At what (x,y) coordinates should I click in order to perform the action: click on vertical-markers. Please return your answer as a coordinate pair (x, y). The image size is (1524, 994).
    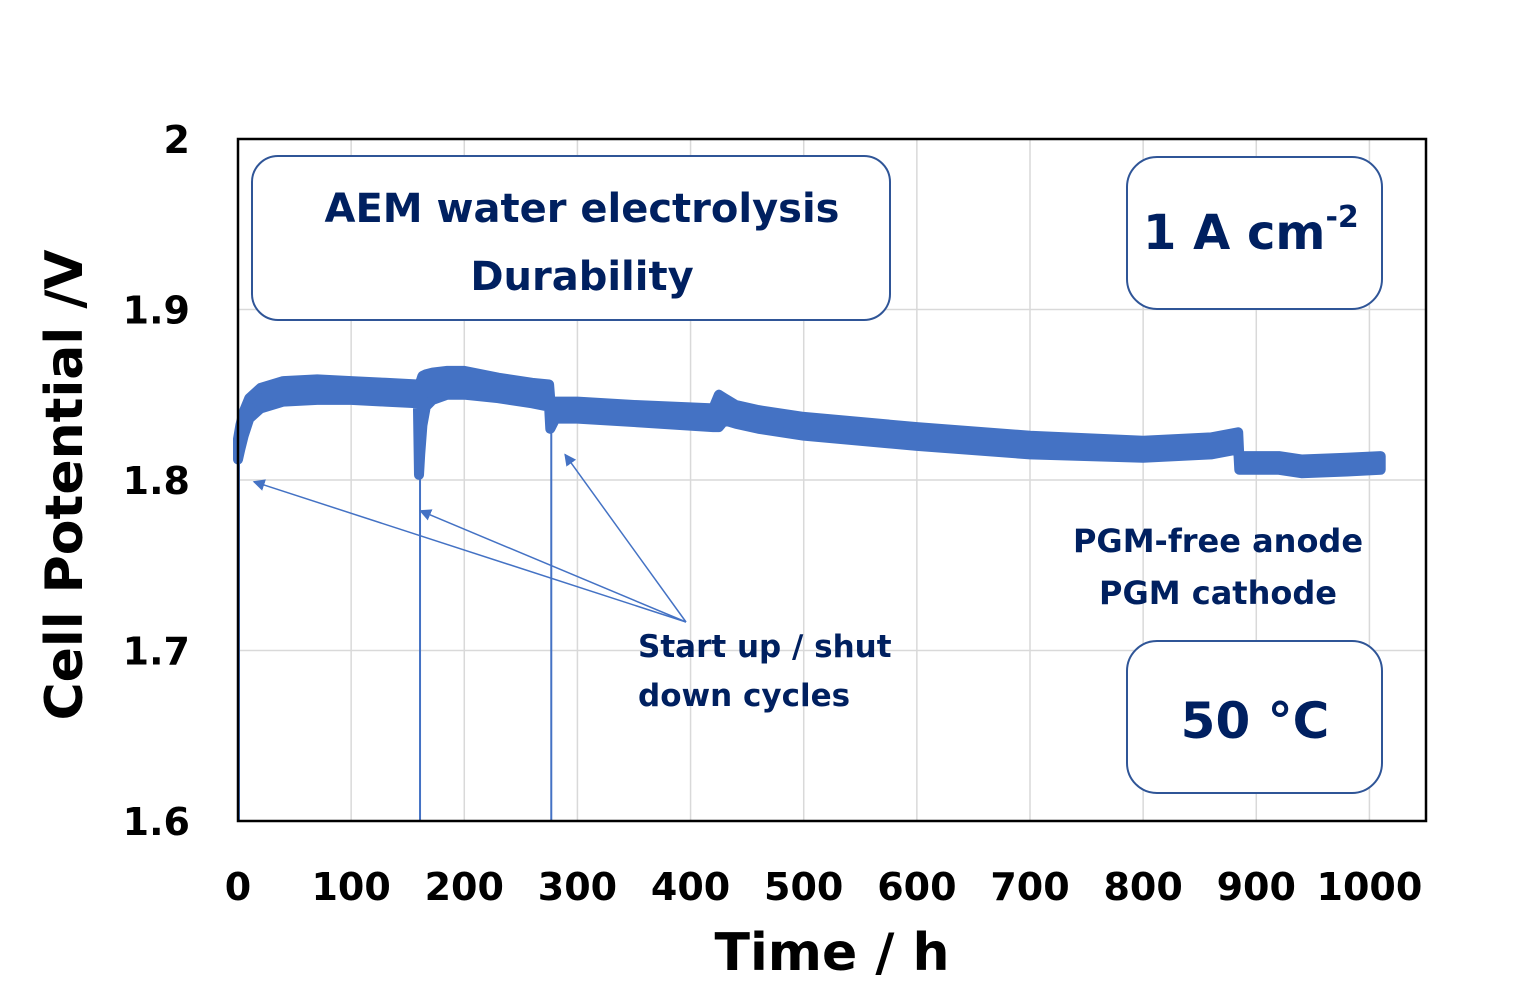
    Looking at the image, I should click on (395, 626).